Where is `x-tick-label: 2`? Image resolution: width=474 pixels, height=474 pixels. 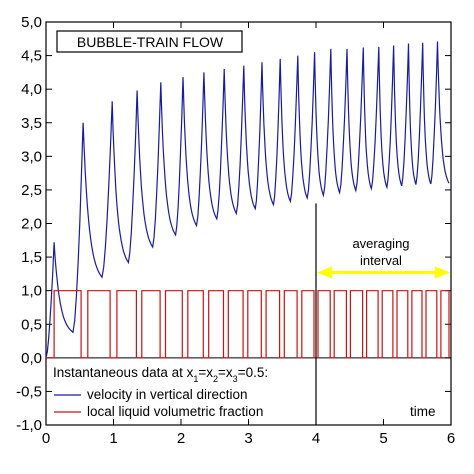
x-tick-label: 2 is located at coordinates (181, 438).